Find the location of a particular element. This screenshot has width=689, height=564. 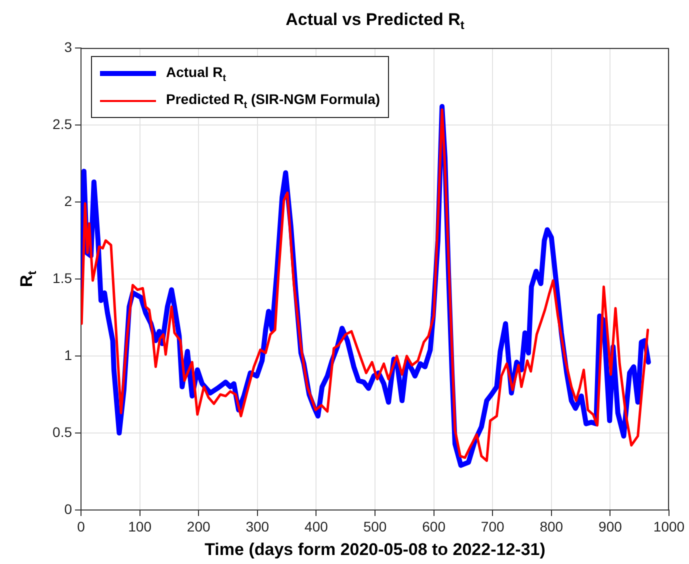

x-tick-label: 200 is located at coordinates (198, 526).